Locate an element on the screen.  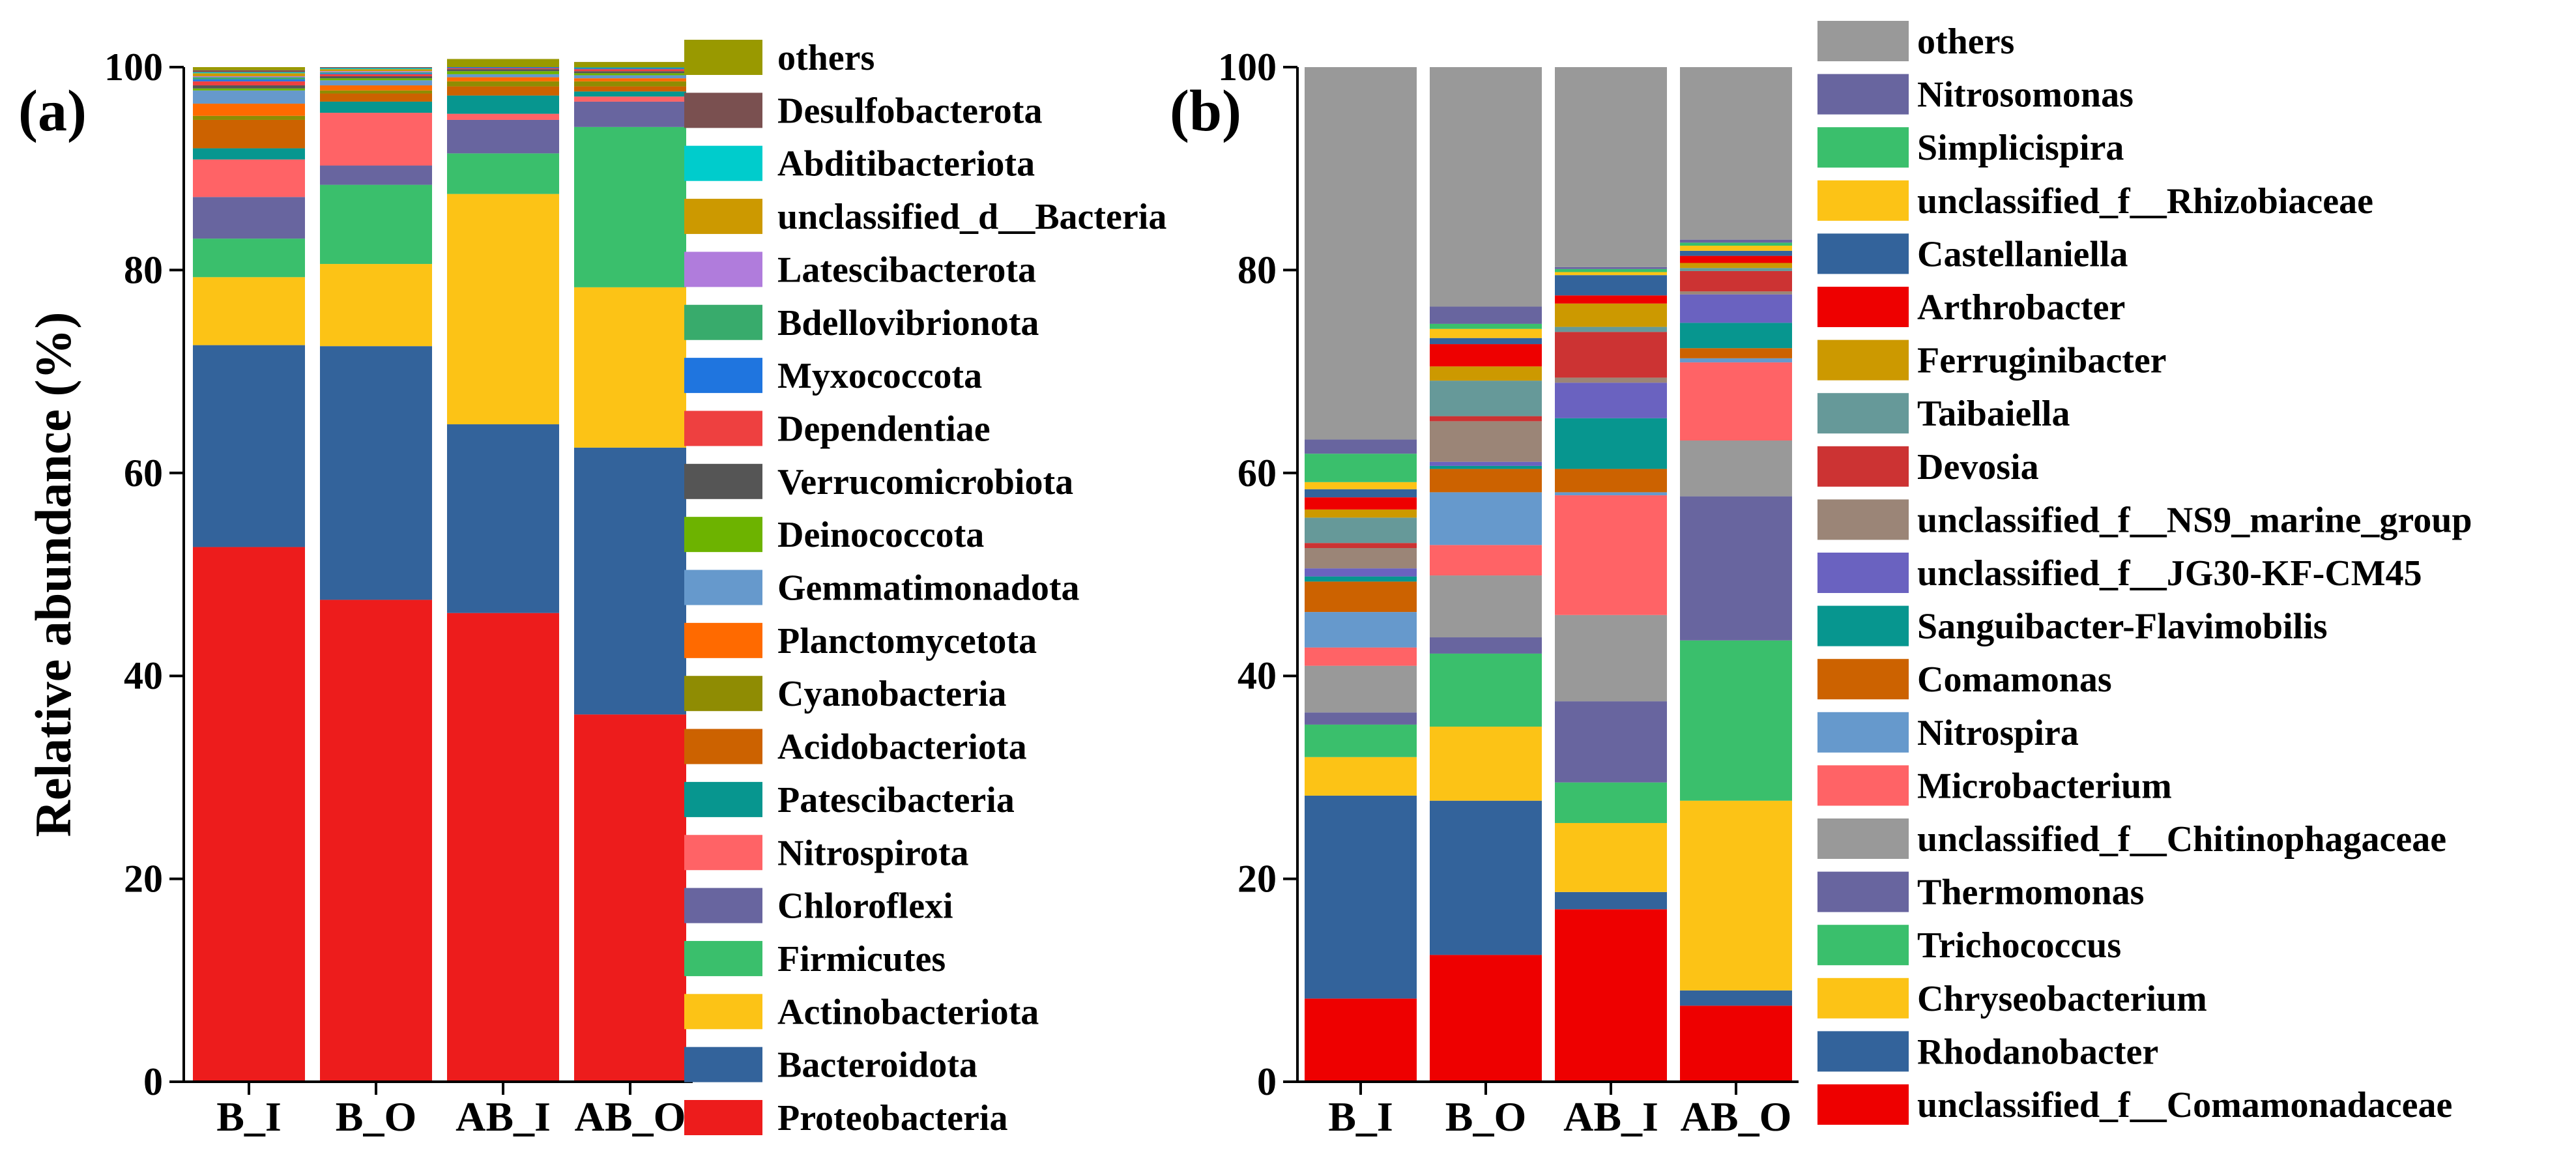
y-tick-label: 80 is located at coordinates (1257, 270).